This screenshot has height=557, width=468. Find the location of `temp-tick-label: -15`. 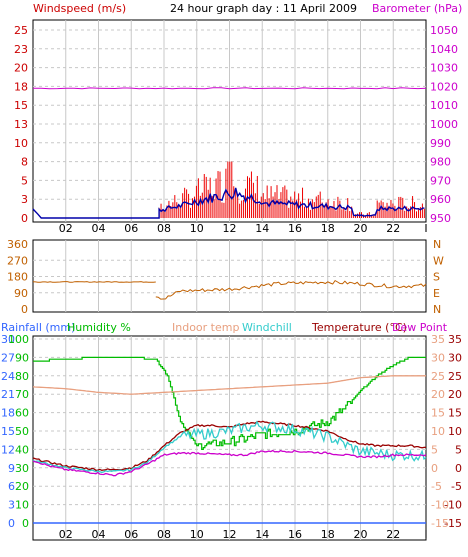

temp-tick-label: -15 is located at coordinates (453, 523).